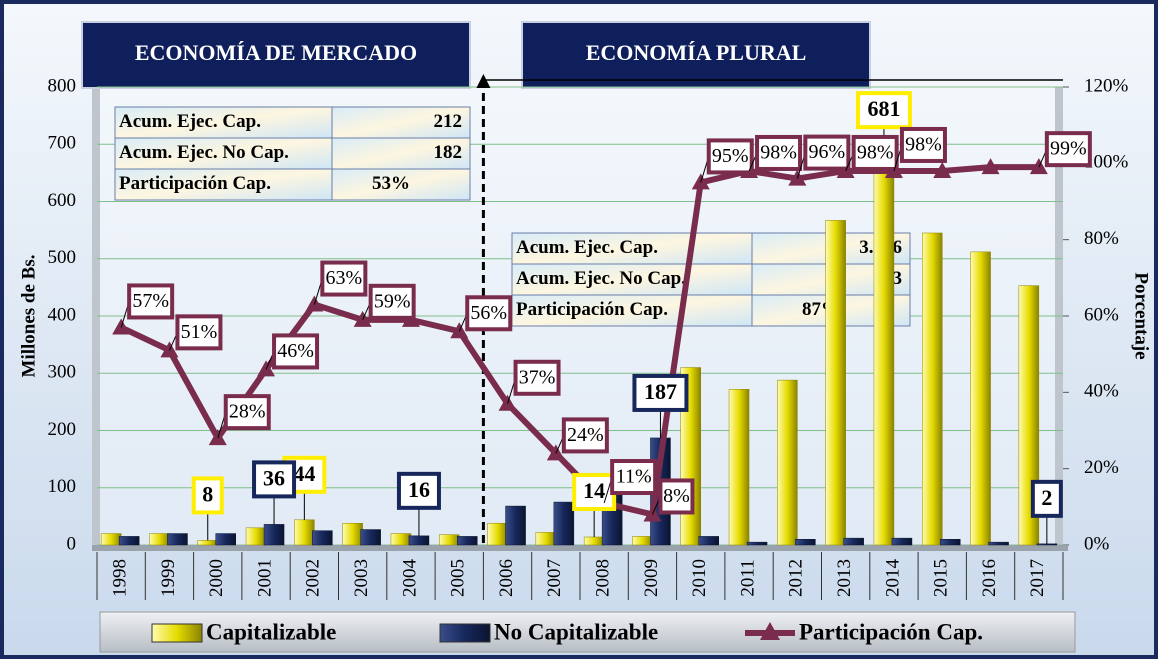 This screenshot has width=1158, height=659. Describe the element at coordinates (195, 183) in the screenshot. I see `table-label: Participación Cap.` at that location.